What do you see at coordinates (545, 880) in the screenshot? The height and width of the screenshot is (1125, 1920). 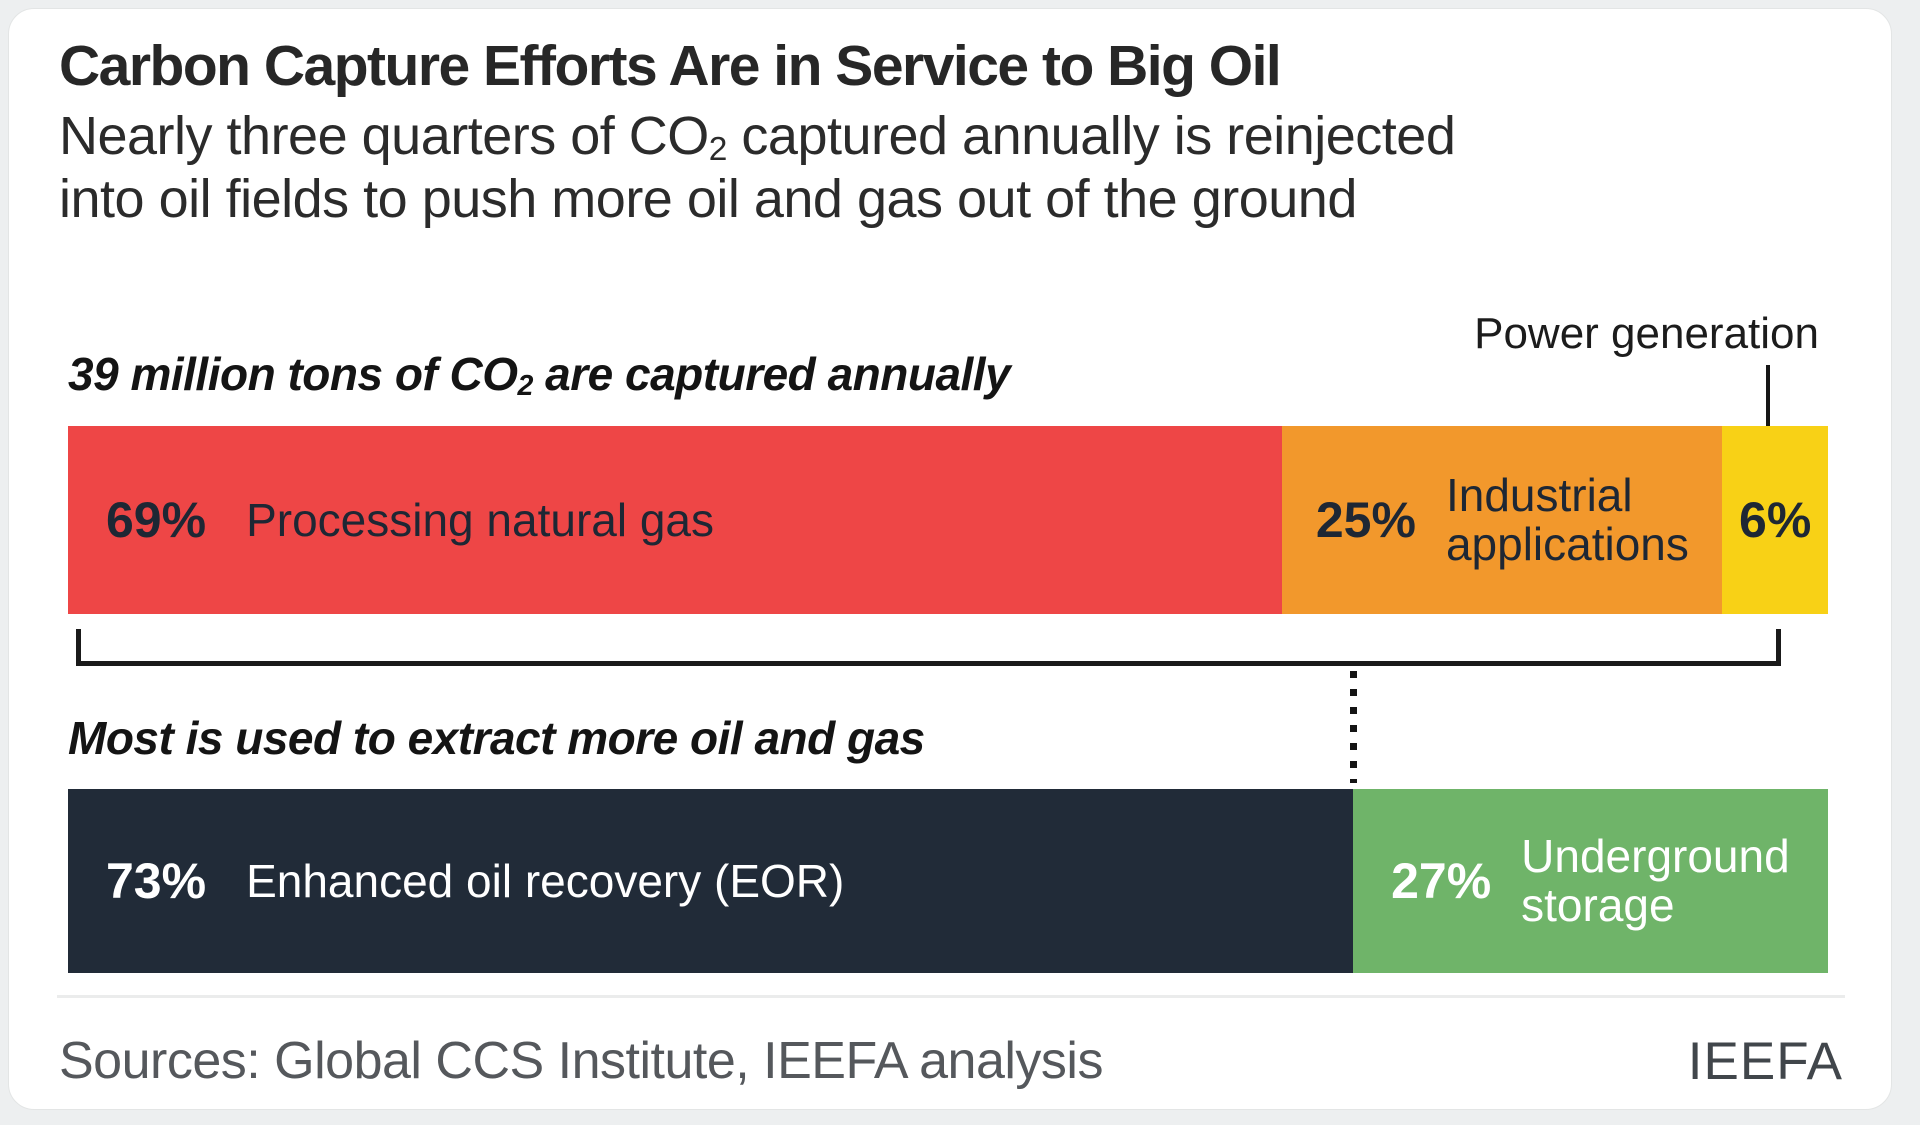 I see `segment-label: Enhanced oil recovery (EOR)` at bounding box center [545, 880].